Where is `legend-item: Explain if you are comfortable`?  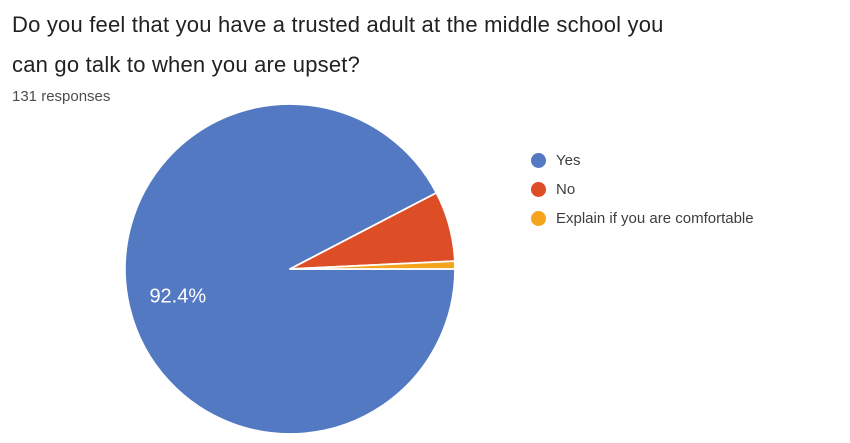
legend-item: Explain if you are comfortable is located at coordinates (642, 218).